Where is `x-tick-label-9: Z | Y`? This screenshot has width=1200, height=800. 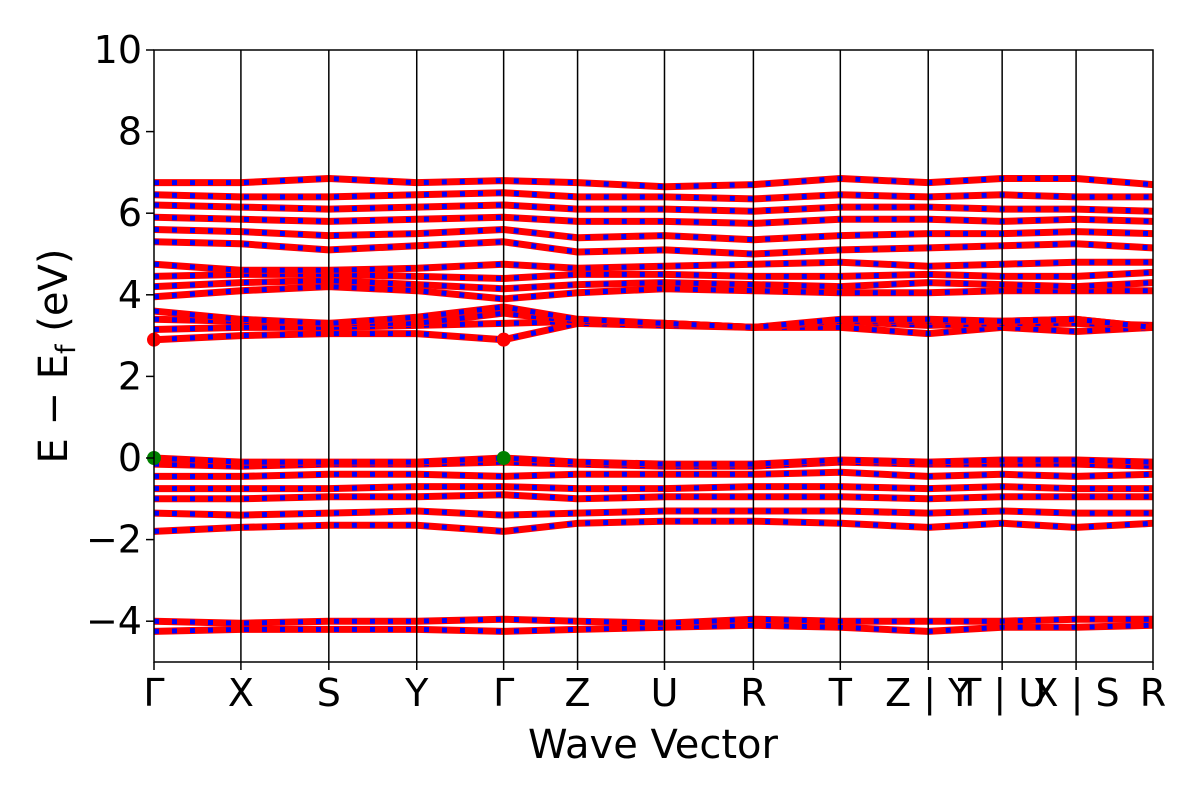 x-tick-label-9: Z | Y is located at coordinates (928, 693).